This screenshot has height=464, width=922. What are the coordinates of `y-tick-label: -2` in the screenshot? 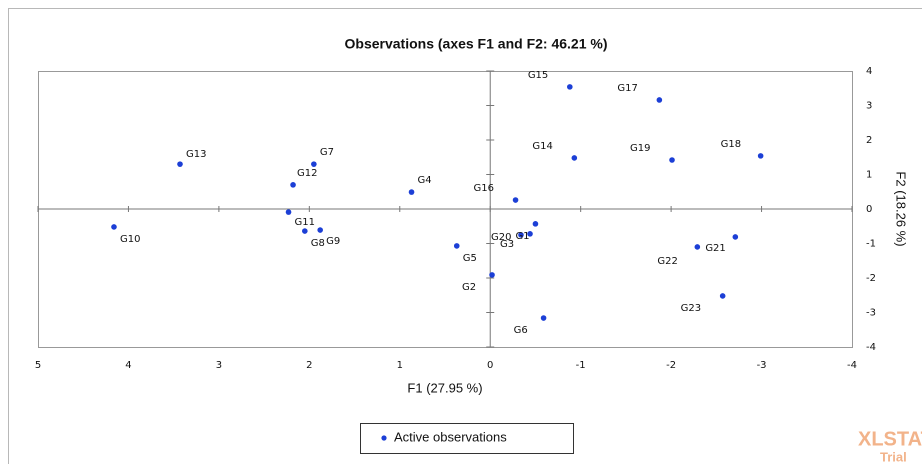 It's located at (871, 278).